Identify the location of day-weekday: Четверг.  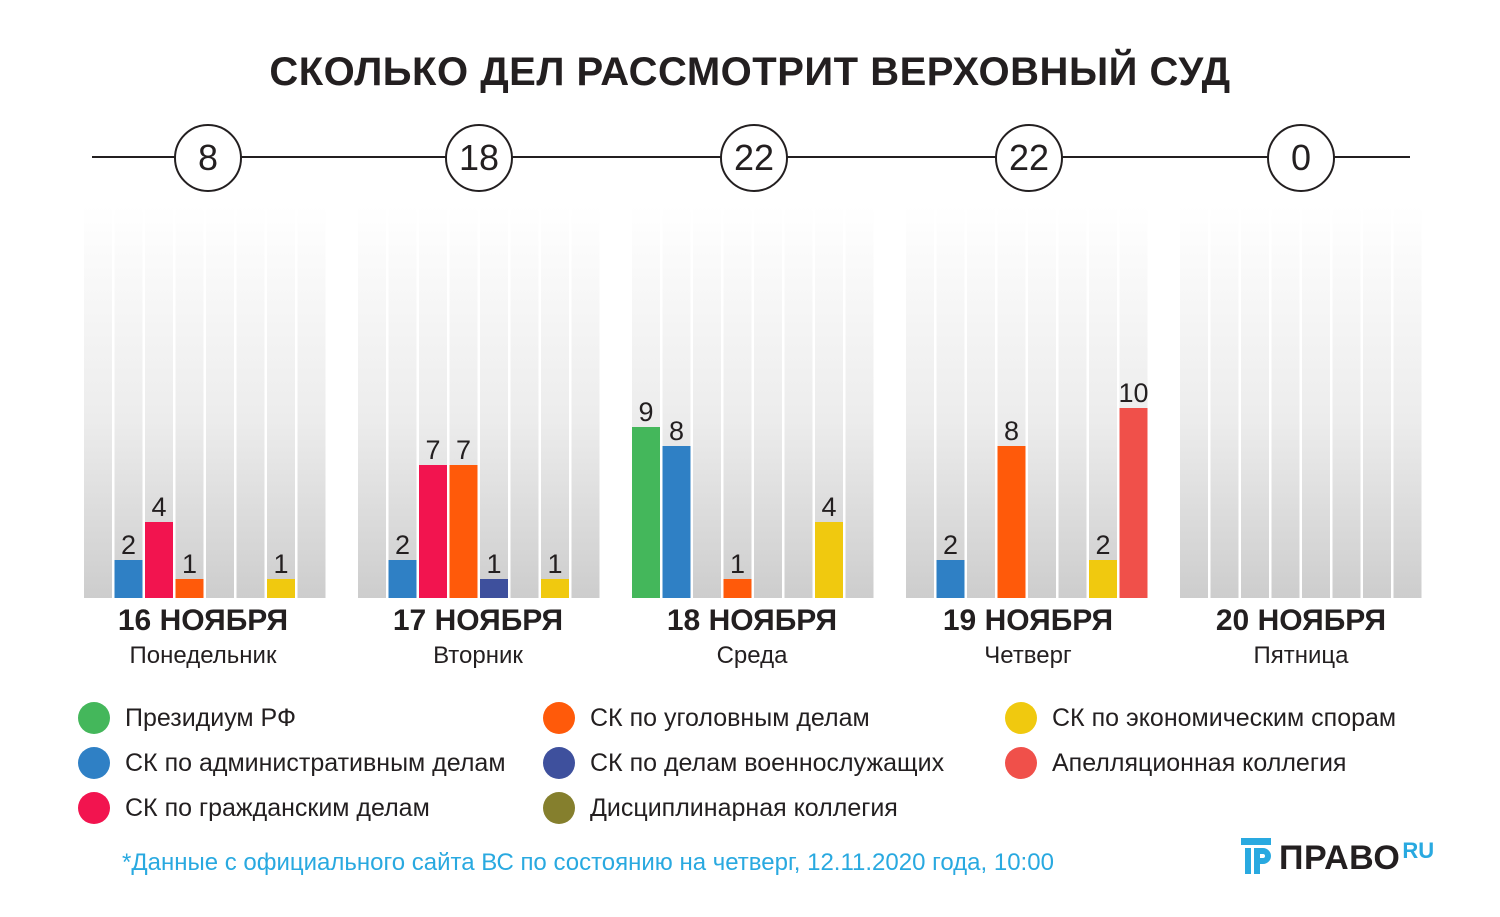
(1028, 655).